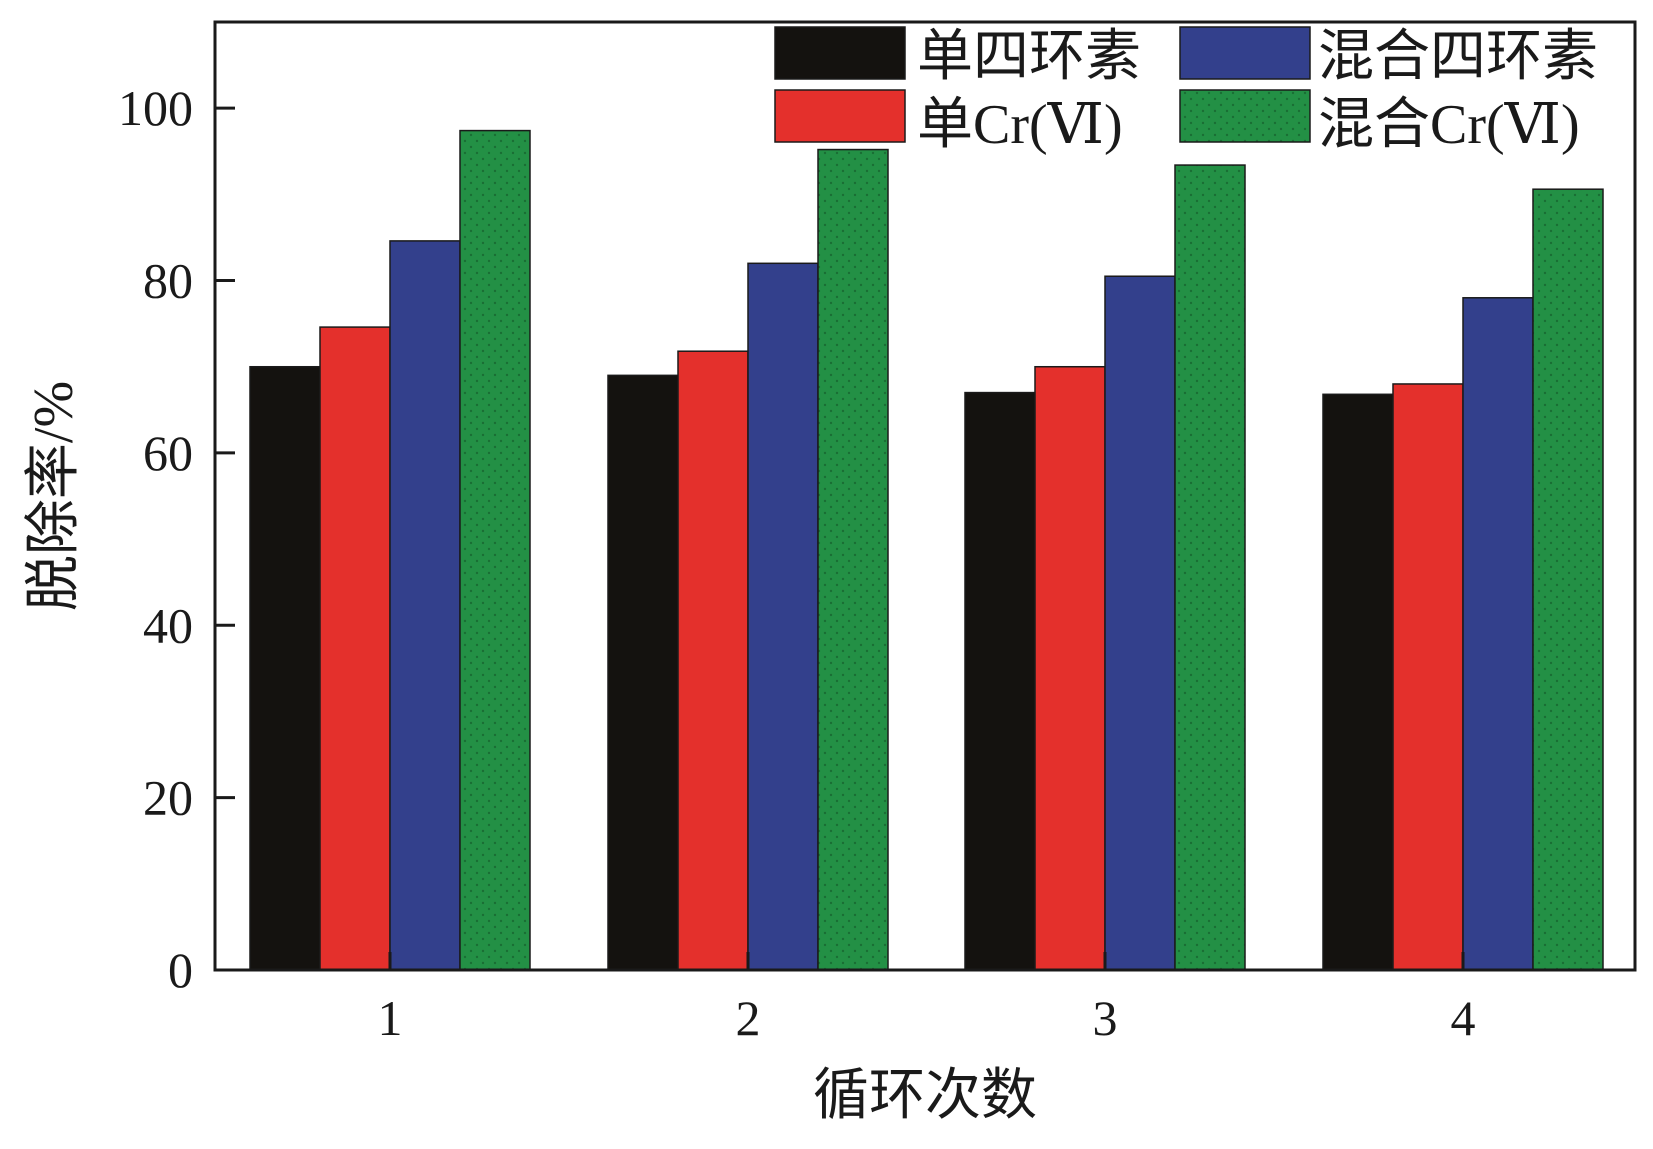 The image size is (1653, 1149). What do you see at coordinates (748, 1018) in the screenshot?
I see `x-tick-label: 2` at bounding box center [748, 1018].